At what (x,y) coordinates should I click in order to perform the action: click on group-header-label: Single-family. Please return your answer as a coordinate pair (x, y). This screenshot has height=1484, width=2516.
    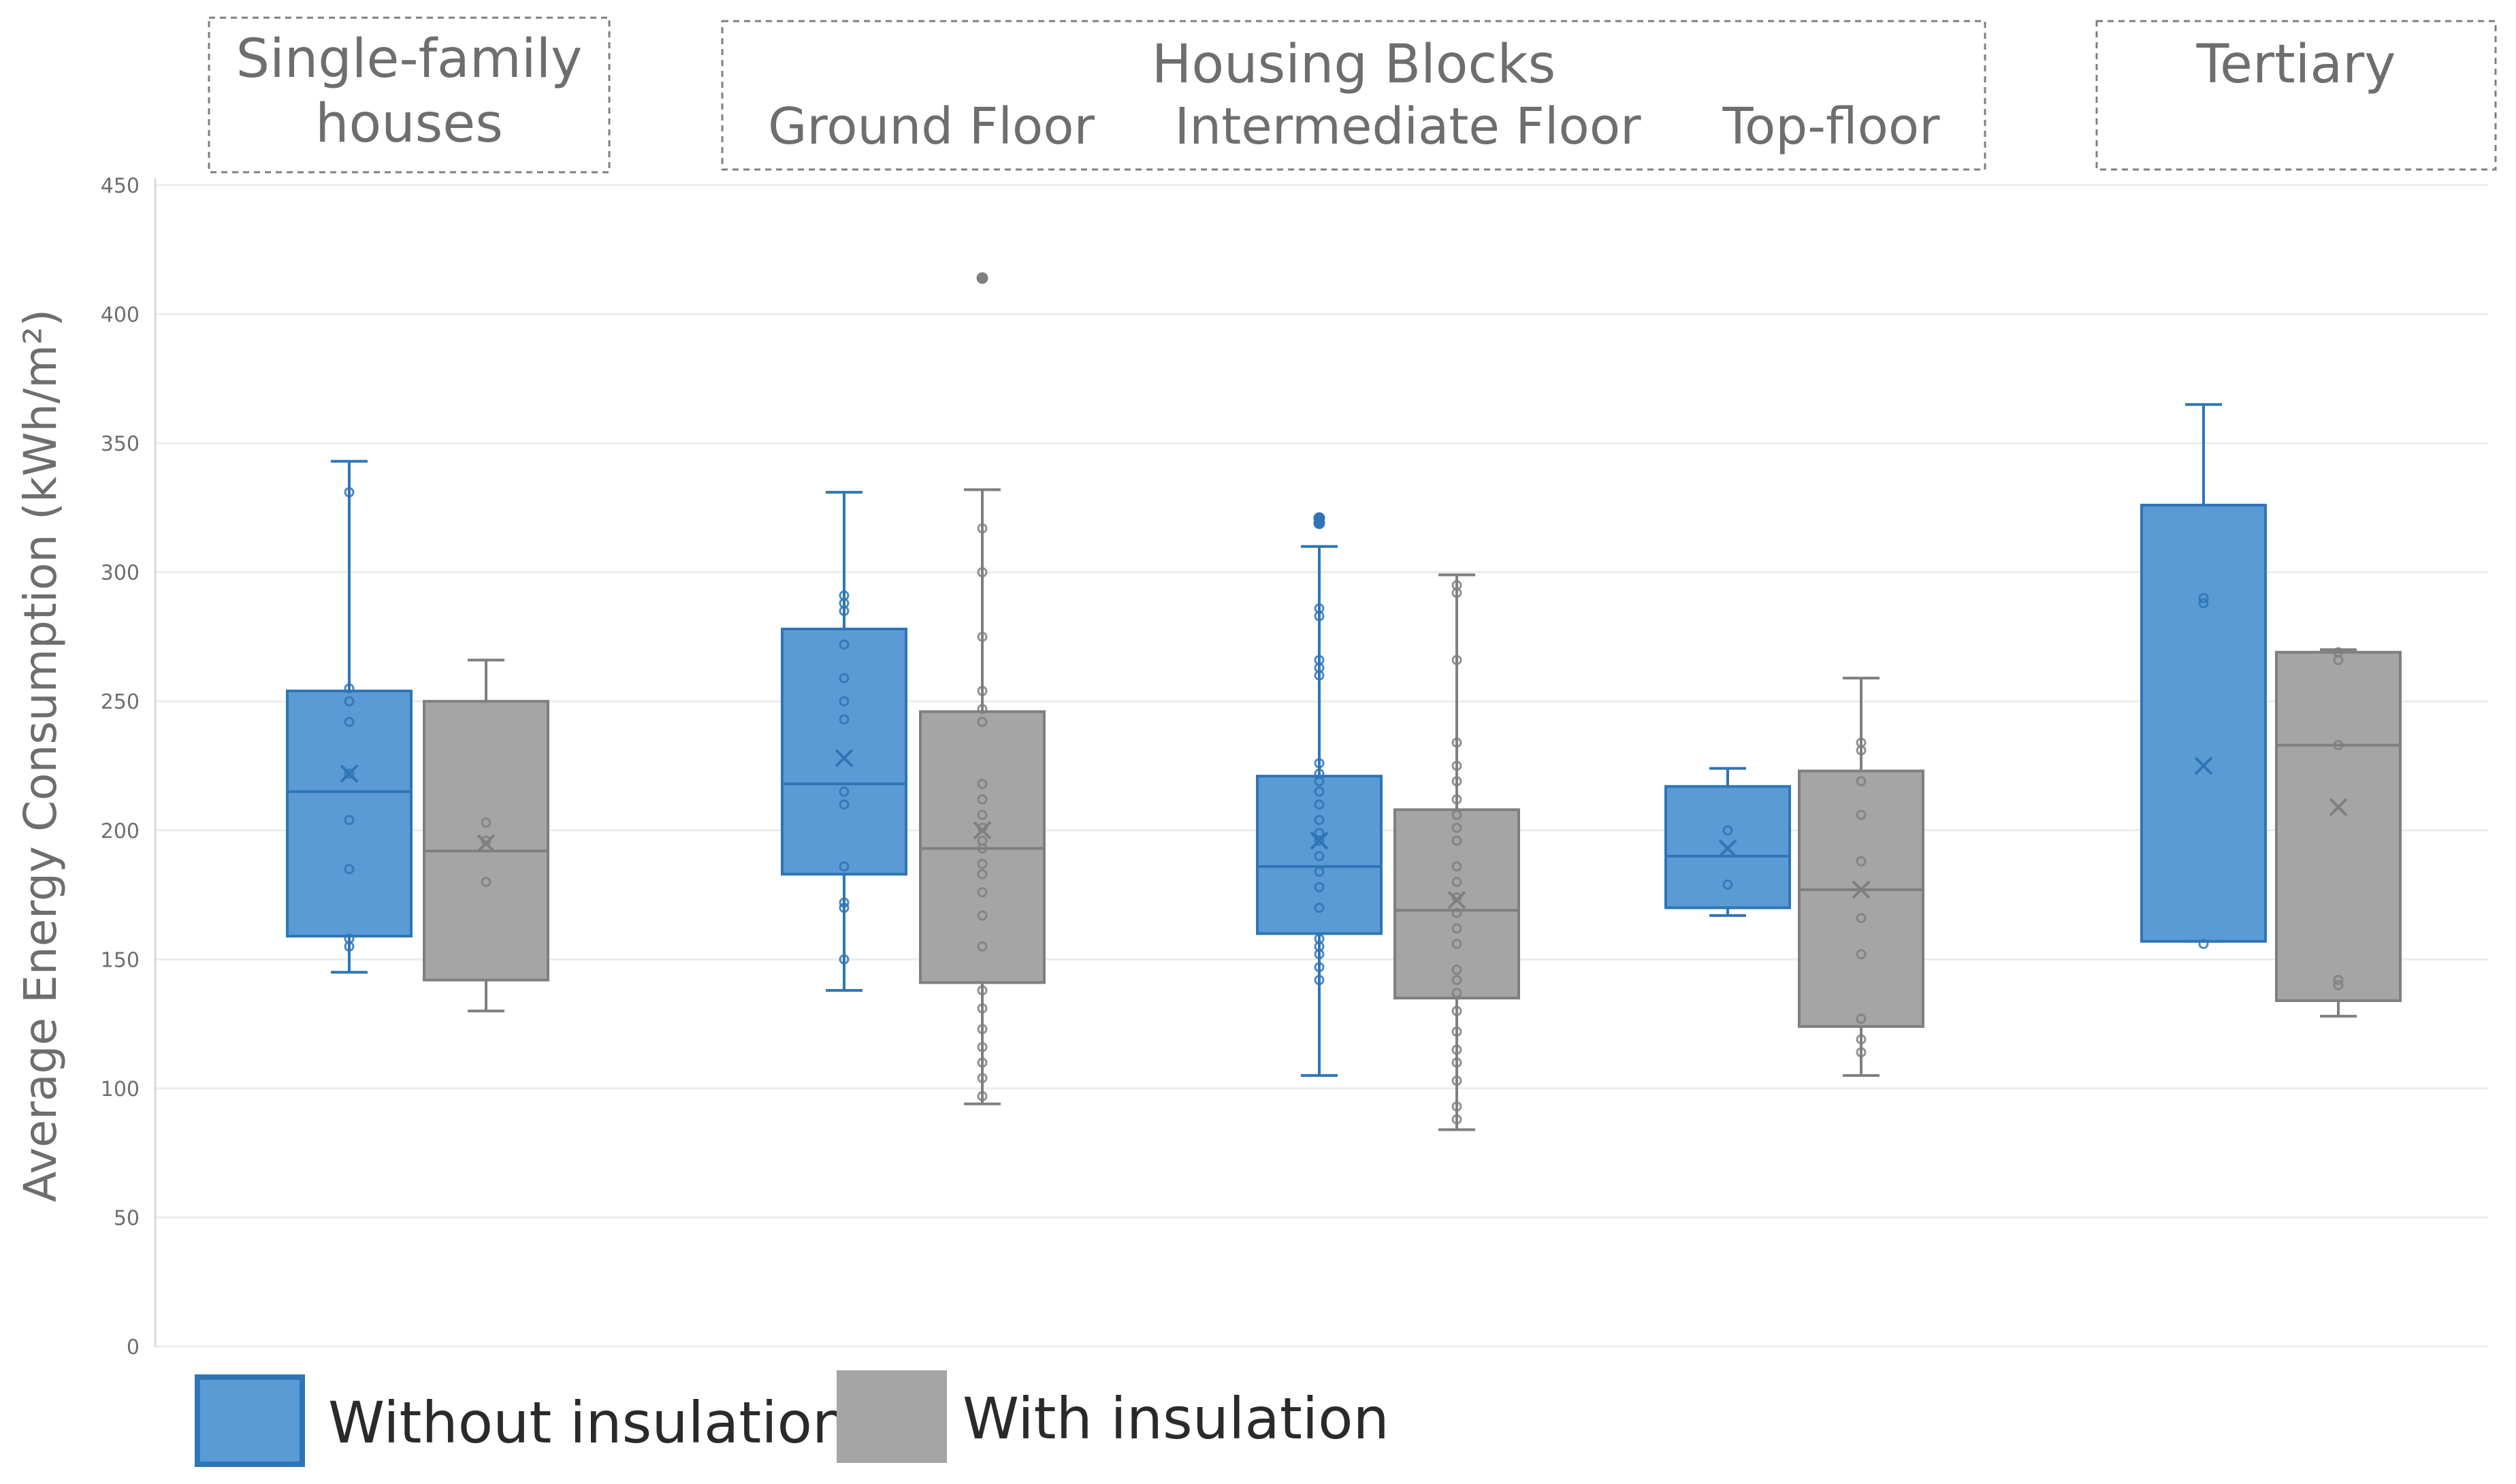
    Looking at the image, I should click on (409, 59).